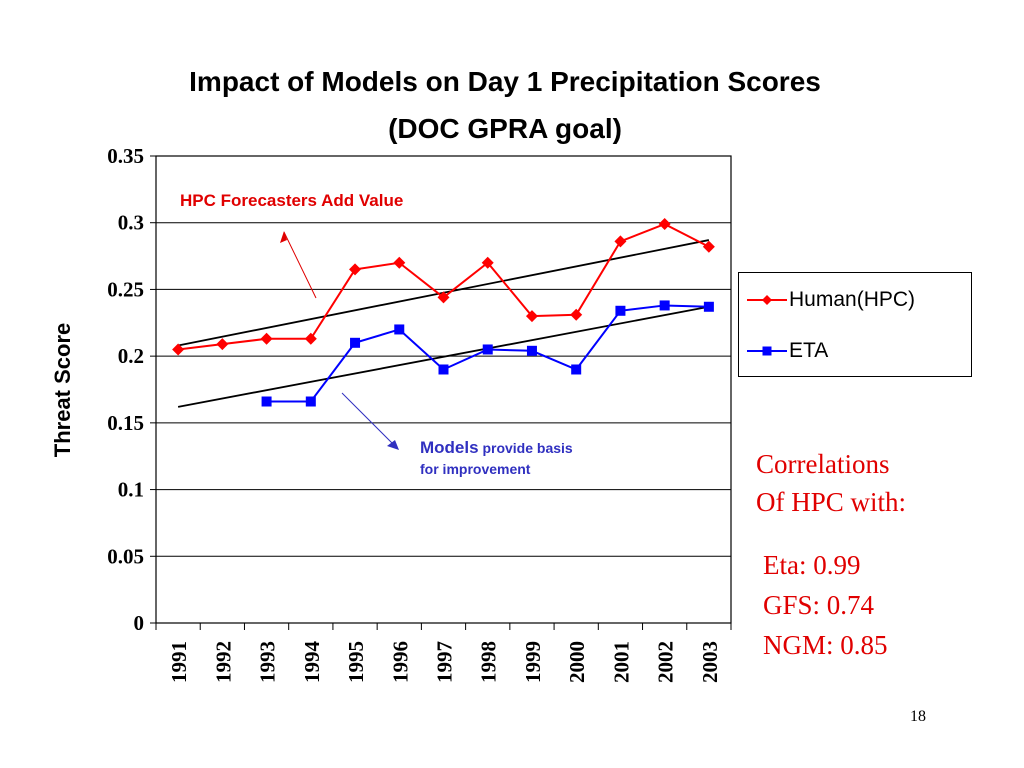 The height and width of the screenshot is (768, 1024). I want to click on x-tick-label: 1998, so click(489, 662).